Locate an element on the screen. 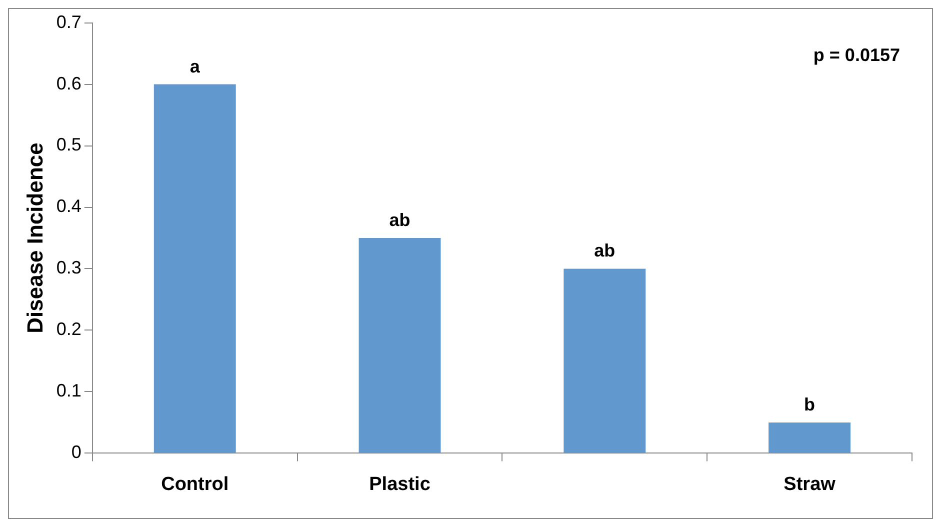 The height and width of the screenshot is (529, 943). data-label: a is located at coordinates (195, 66).